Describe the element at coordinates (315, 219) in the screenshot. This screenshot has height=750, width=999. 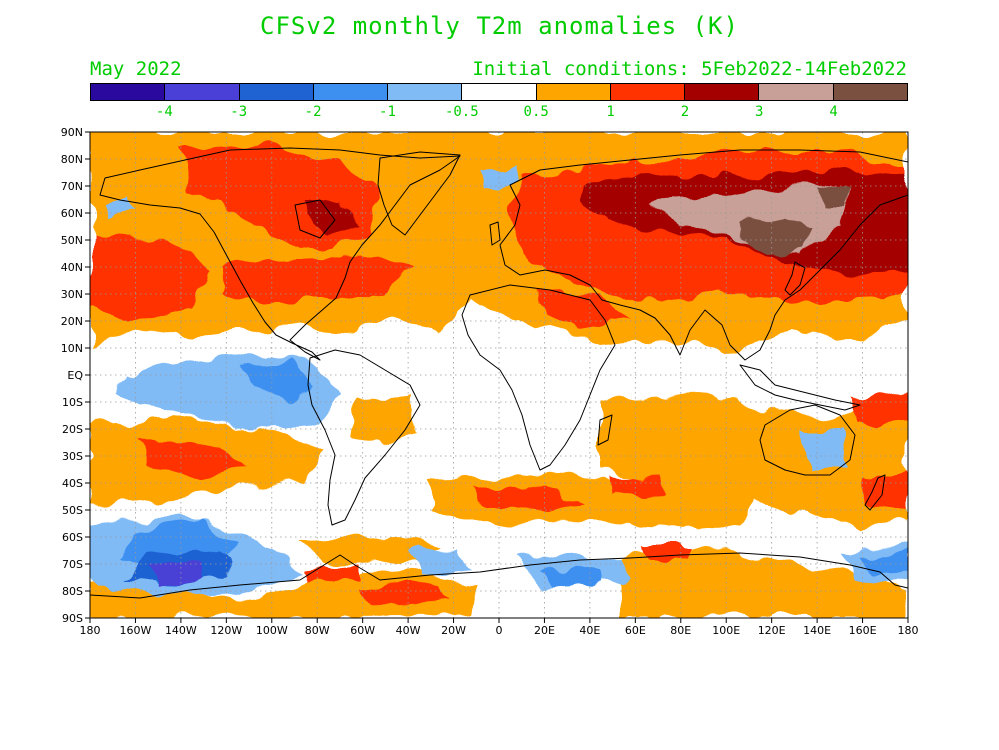
I see `hudson-bay-coast` at that location.